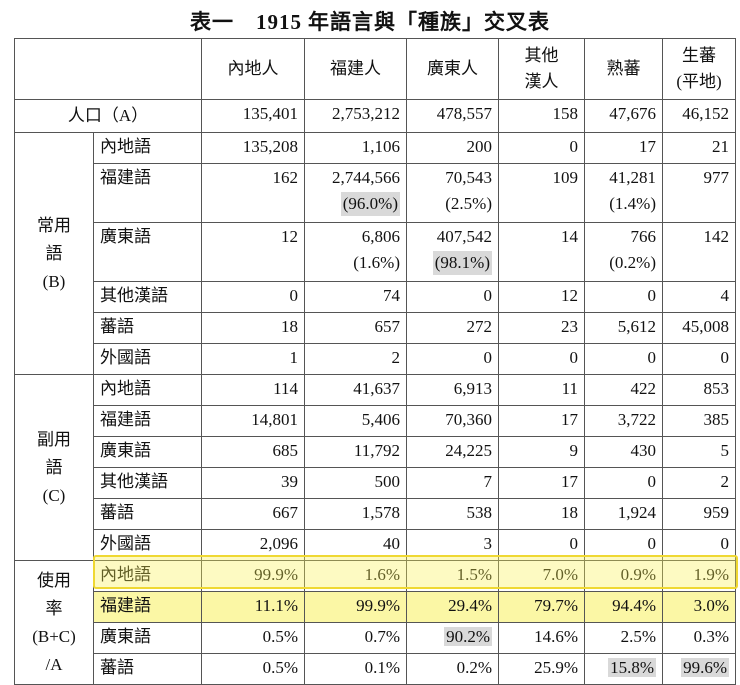 The width and height of the screenshot is (740, 685). I want to click on data-cell: 14, so click(541, 252).